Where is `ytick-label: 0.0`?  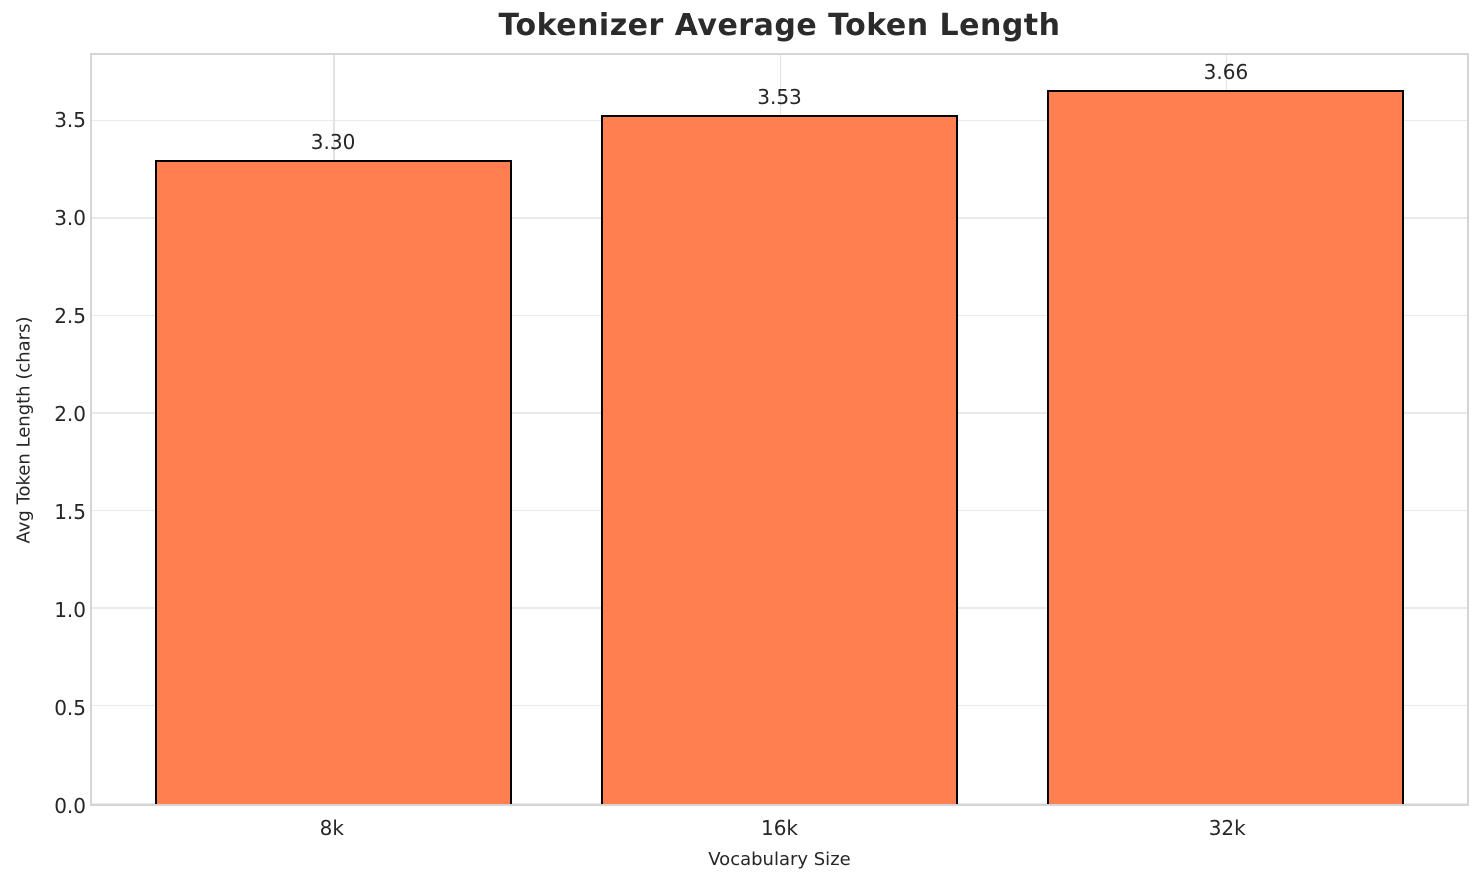
ytick-label: 0.0 is located at coordinates (70, 806).